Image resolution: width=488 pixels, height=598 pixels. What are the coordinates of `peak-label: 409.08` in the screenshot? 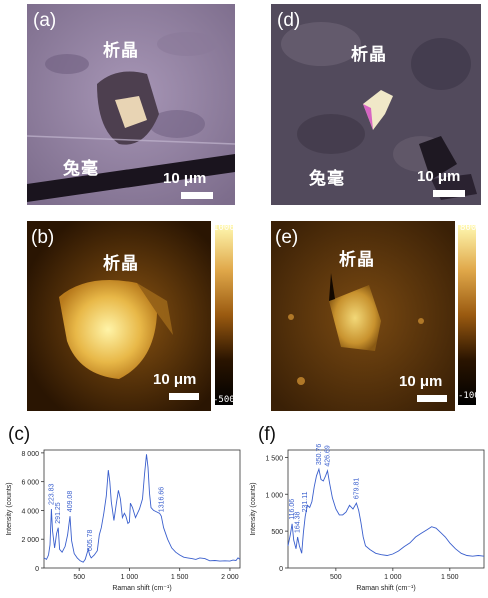 It's located at (70, 502).